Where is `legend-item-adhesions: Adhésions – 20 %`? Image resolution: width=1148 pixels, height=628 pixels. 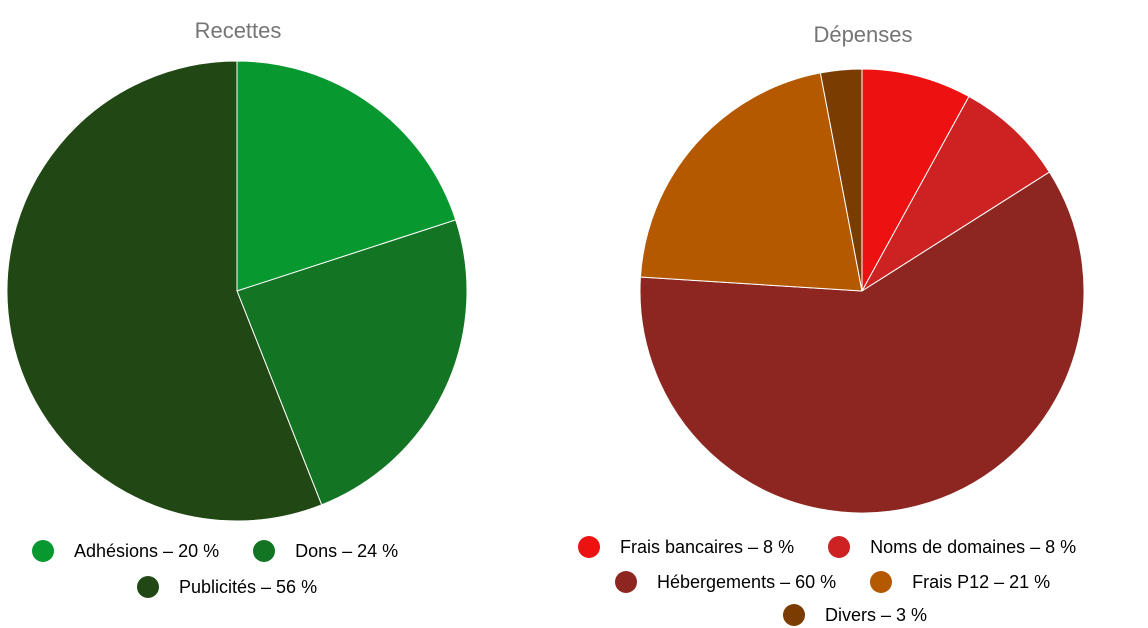 legend-item-adhesions: Adhésions – 20 % is located at coordinates (125, 551).